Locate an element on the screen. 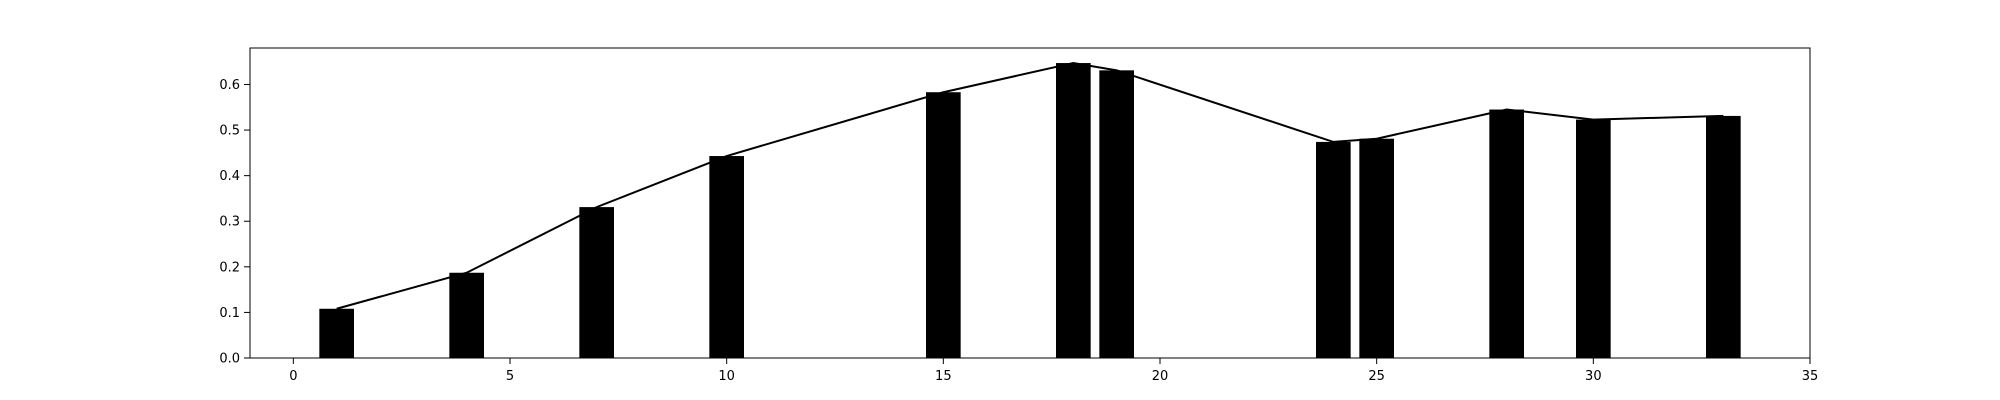  y-tick-label: 0.2 is located at coordinates (229, 267).